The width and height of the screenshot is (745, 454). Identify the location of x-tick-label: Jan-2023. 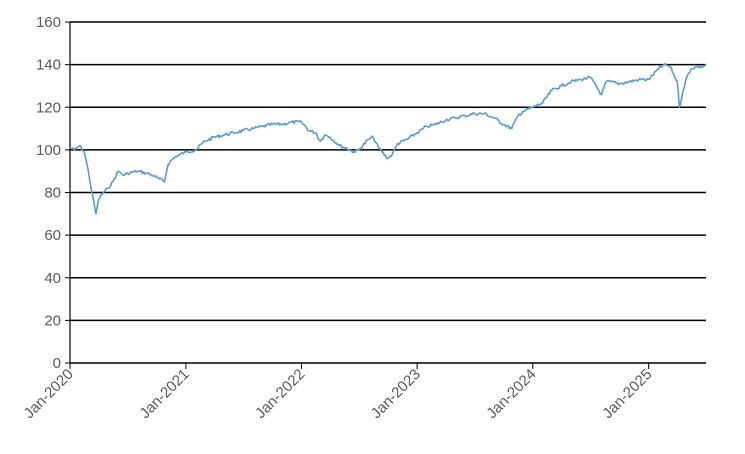
(396, 394).